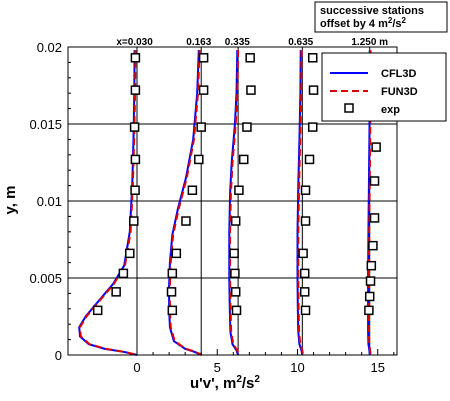 The width and height of the screenshot is (450, 401). I want to click on legend-label-exp: exp, so click(390, 110).